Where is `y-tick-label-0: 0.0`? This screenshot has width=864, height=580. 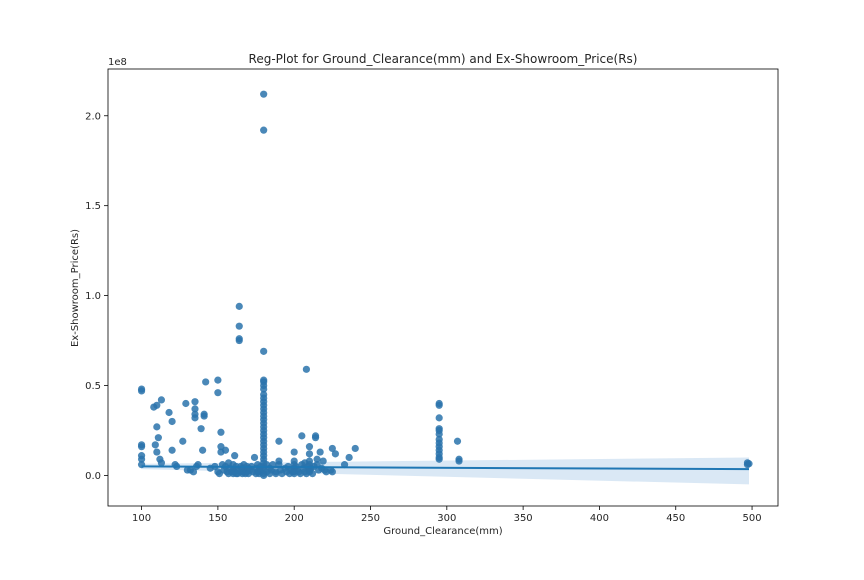
y-tick-label-0: 0.0 is located at coordinates (93, 476).